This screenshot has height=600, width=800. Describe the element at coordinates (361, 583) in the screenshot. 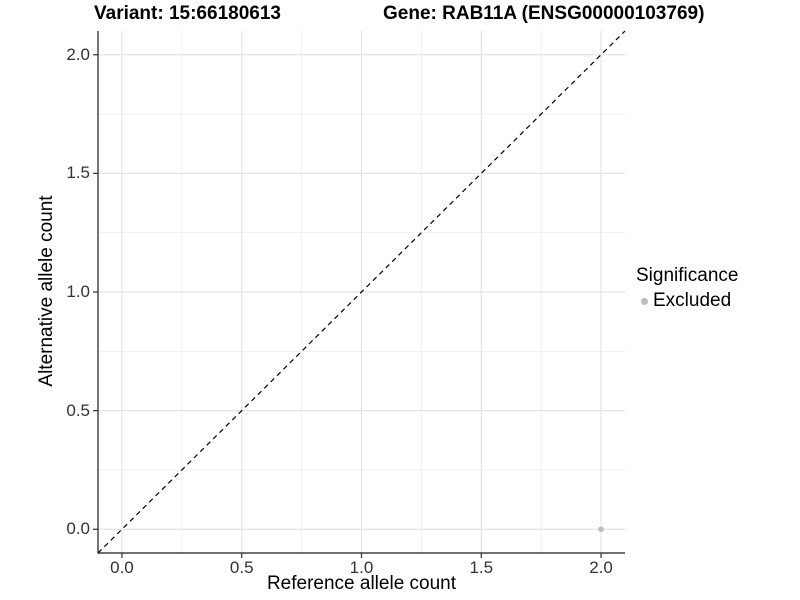

I see `x-axis-title: Reference allele count` at that location.